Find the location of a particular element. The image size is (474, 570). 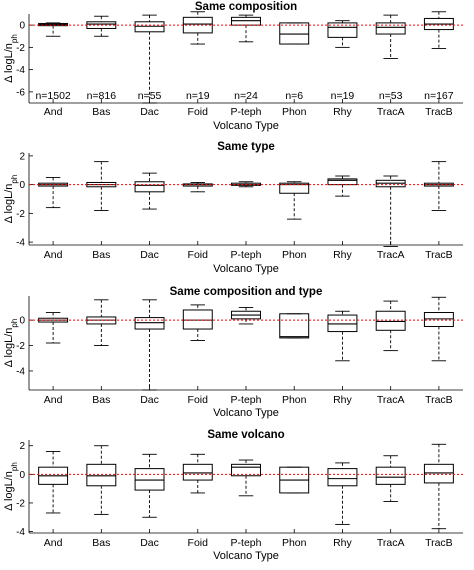

chart-title: Same composition and type is located at coordinates (246, 292).